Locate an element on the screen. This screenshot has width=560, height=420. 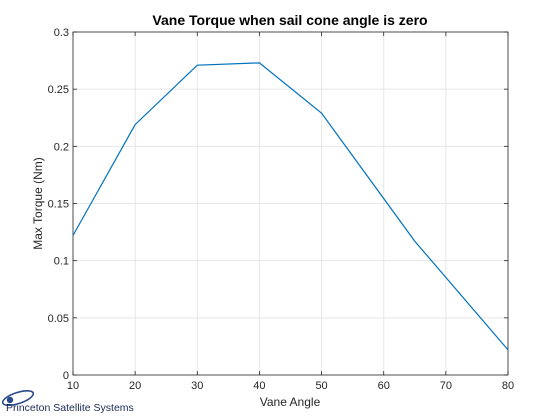
y-tick-label: 0.2 is located at coordinates (61, 147).